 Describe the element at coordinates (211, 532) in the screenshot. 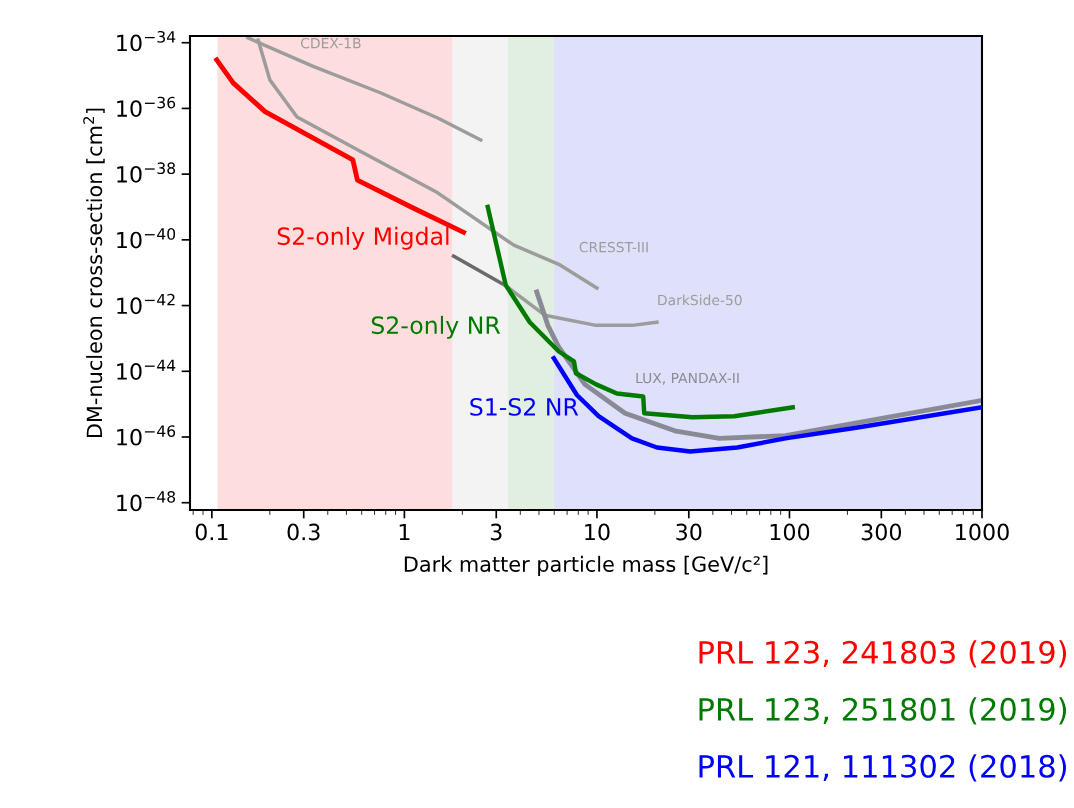

I see `x-tick-label: 0.1` at that location.